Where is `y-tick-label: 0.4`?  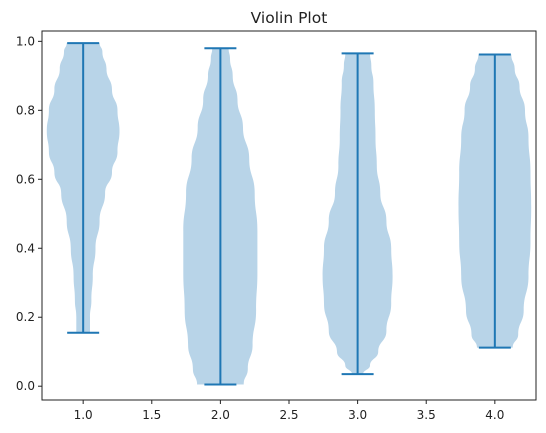
y-tick-label: 0.4 is located at coordinates (25, 248).